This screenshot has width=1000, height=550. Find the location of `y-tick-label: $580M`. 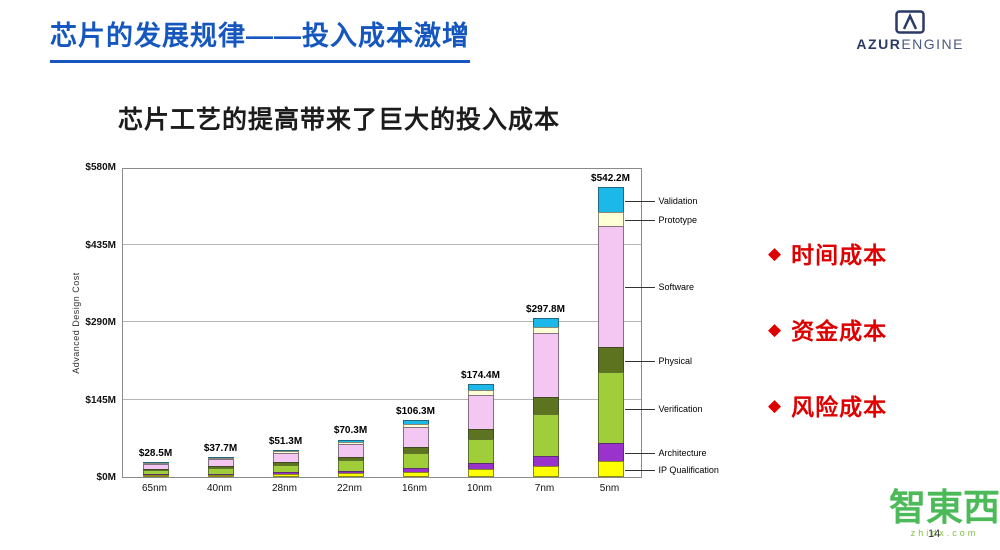

y-tick-label: $580M is located at coordinates (100, 167).